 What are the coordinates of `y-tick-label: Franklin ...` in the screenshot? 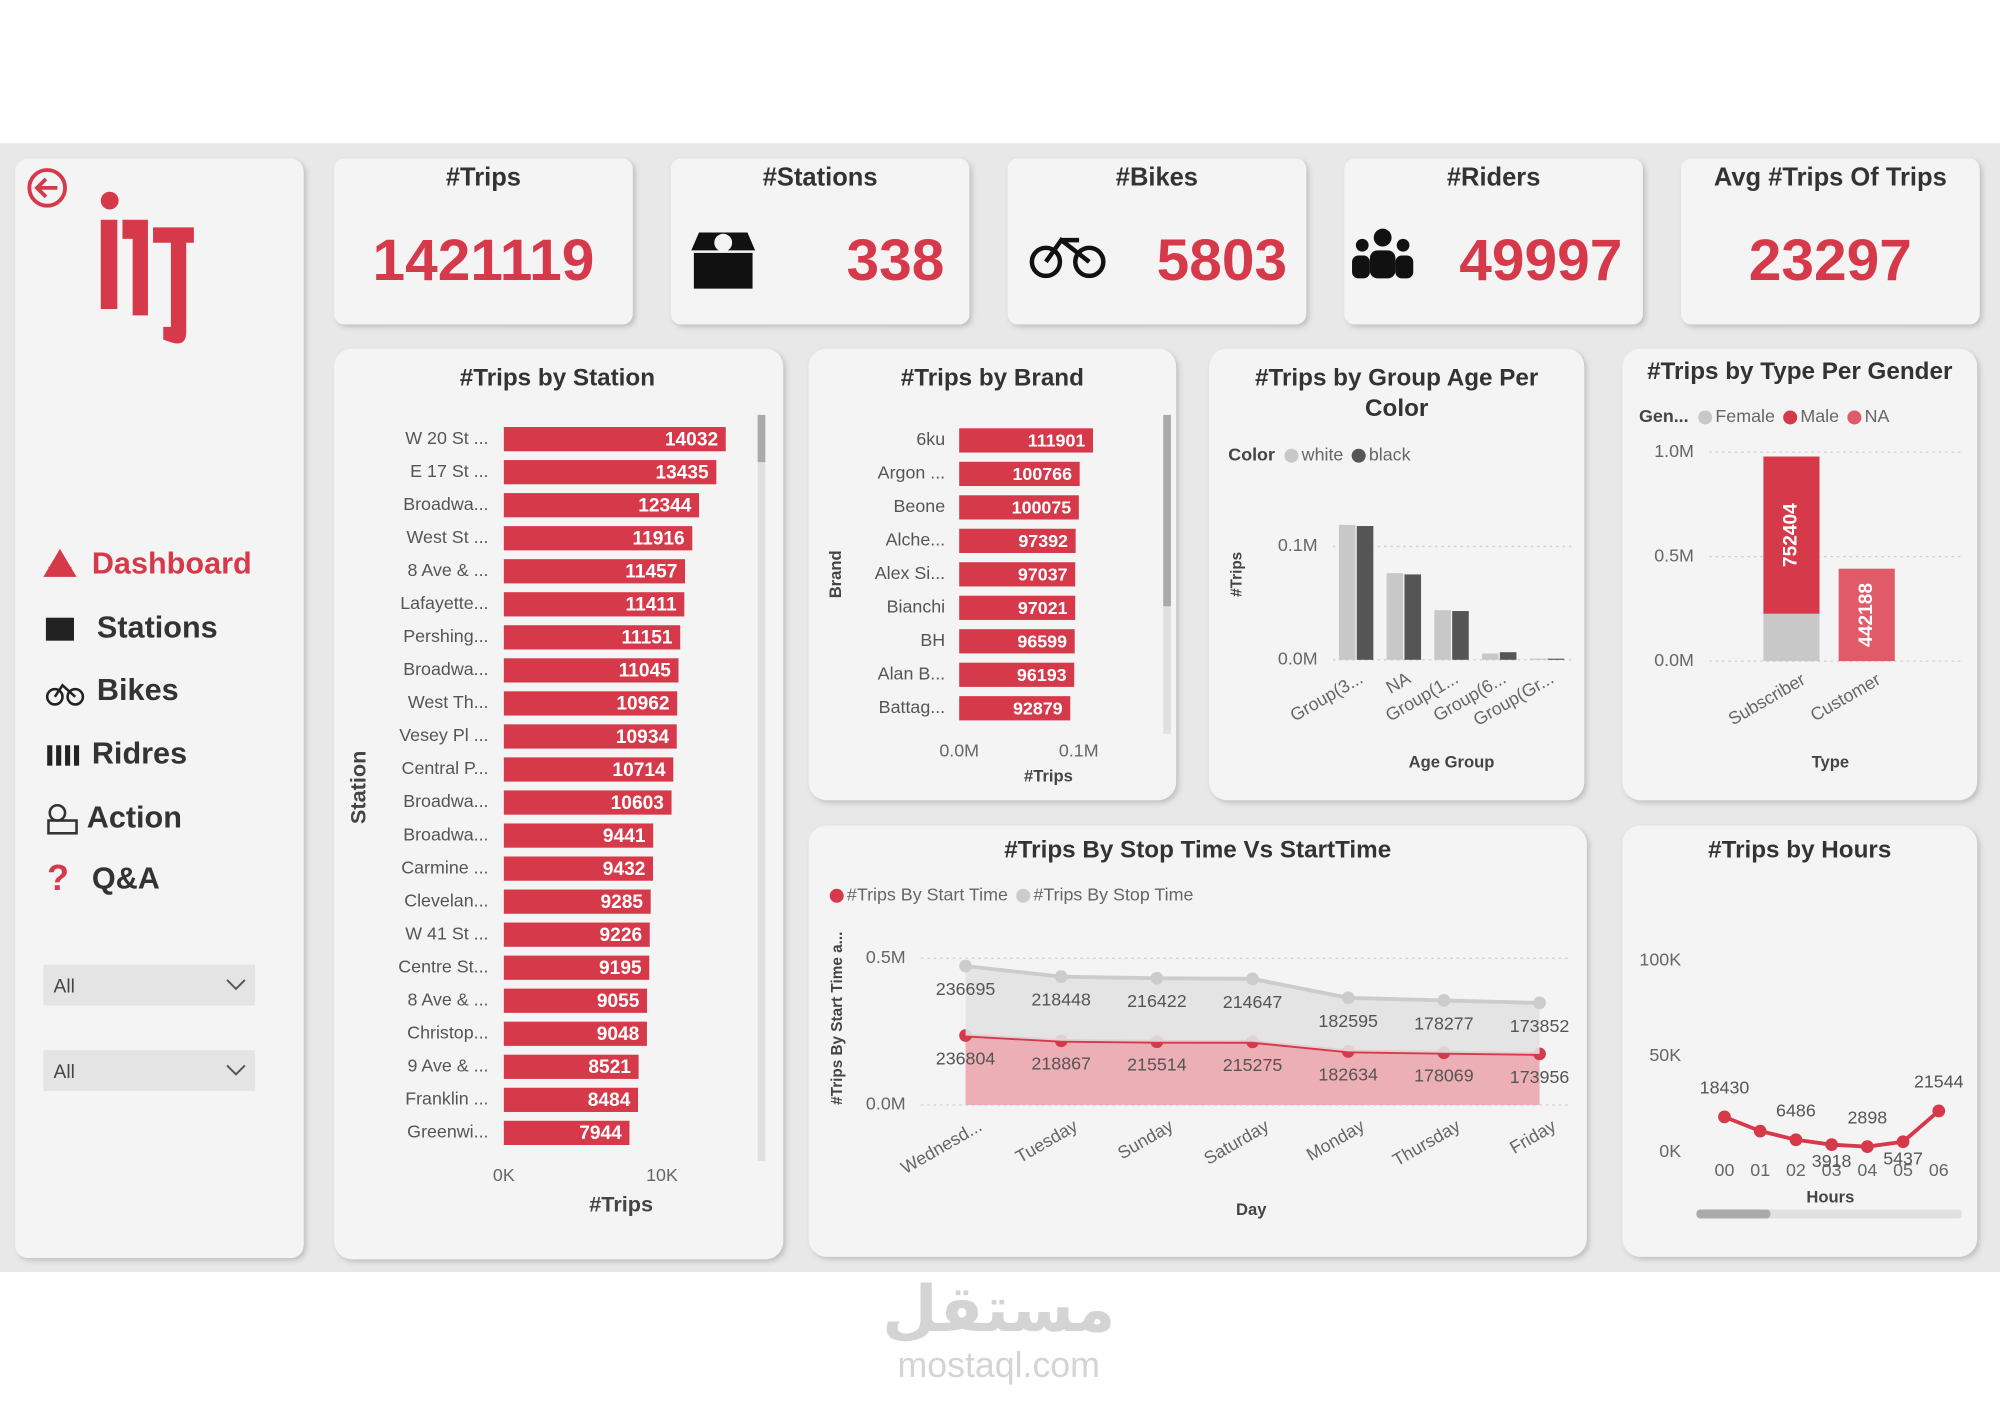 It's located at (446, 1099).